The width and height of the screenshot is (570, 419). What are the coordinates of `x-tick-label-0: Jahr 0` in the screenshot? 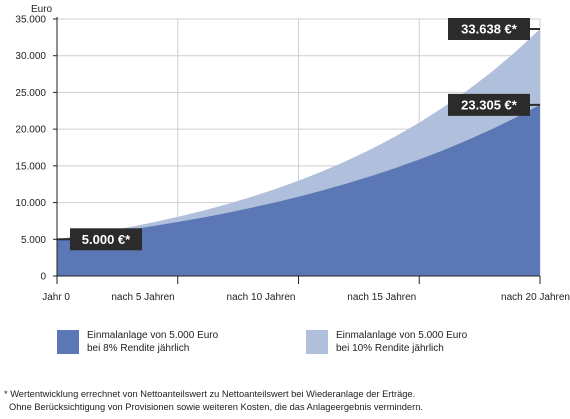 It's located at (56, 297).